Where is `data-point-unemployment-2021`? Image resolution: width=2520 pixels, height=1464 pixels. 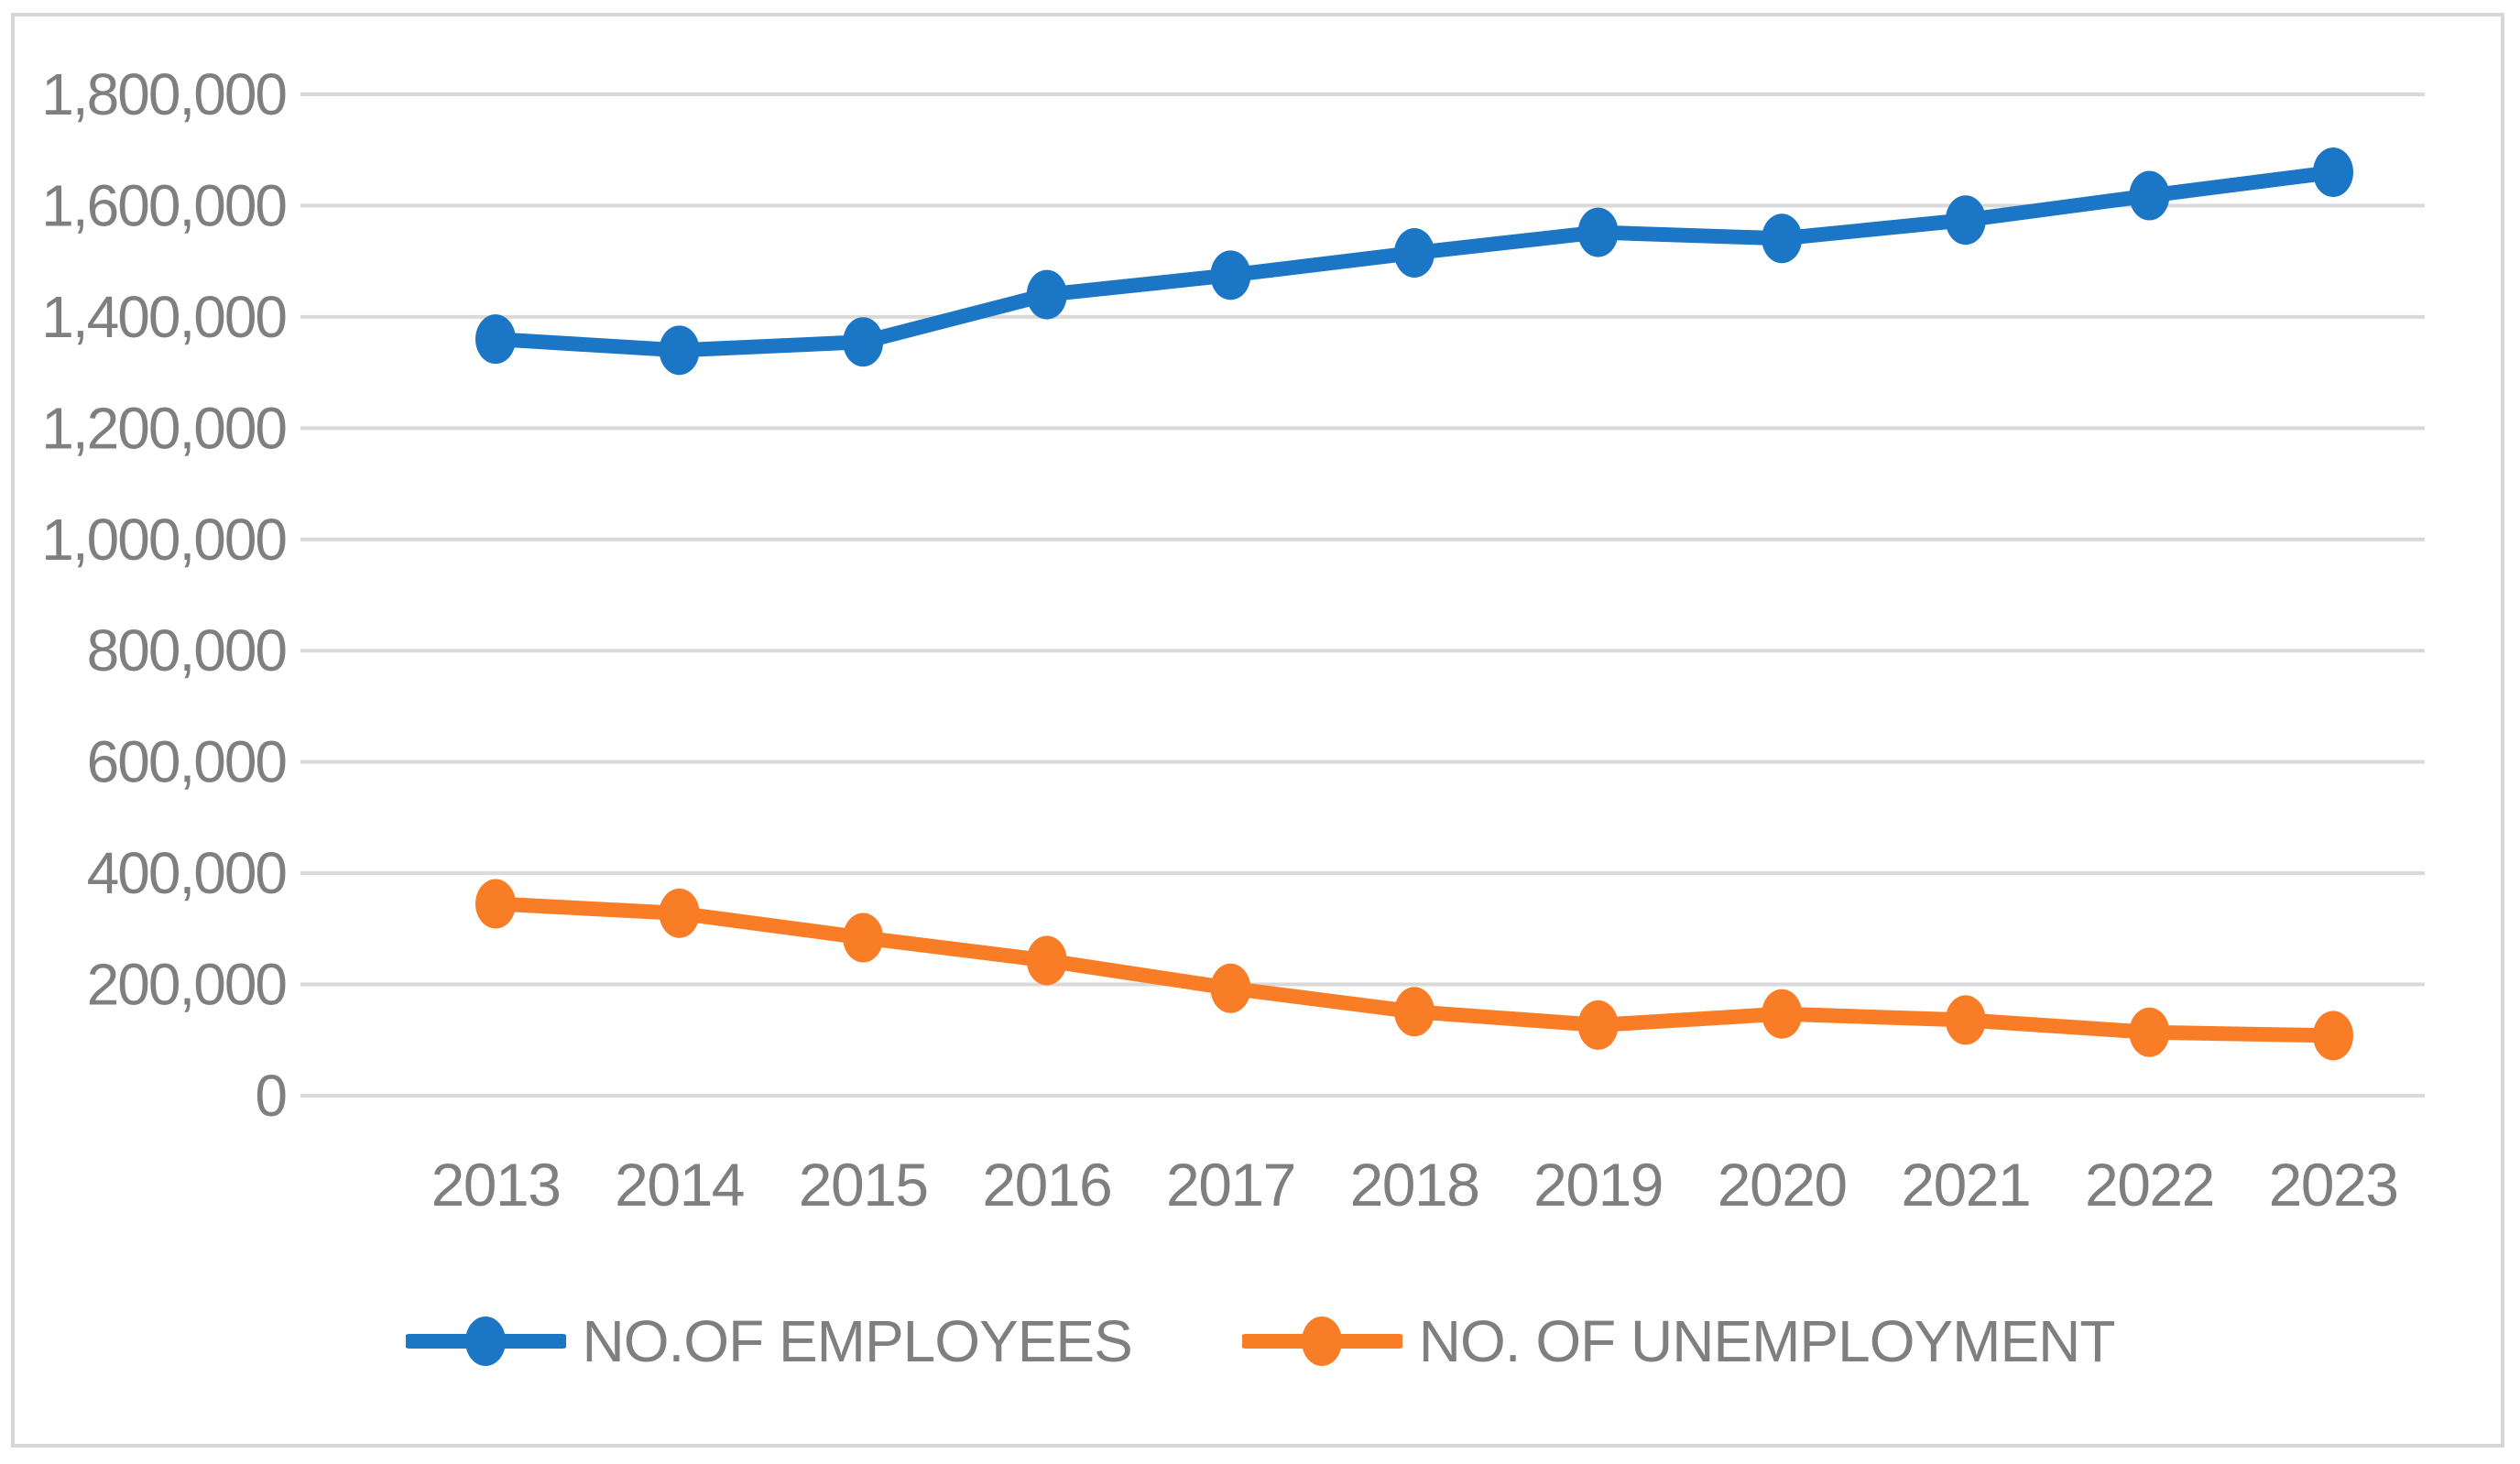 data-point-unemployment-2021 is located at coordinates (1965, 1020).